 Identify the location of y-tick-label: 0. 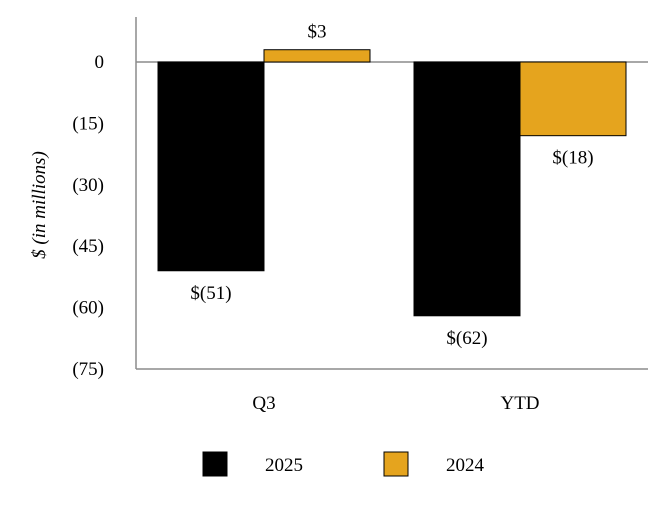
(100, 62).